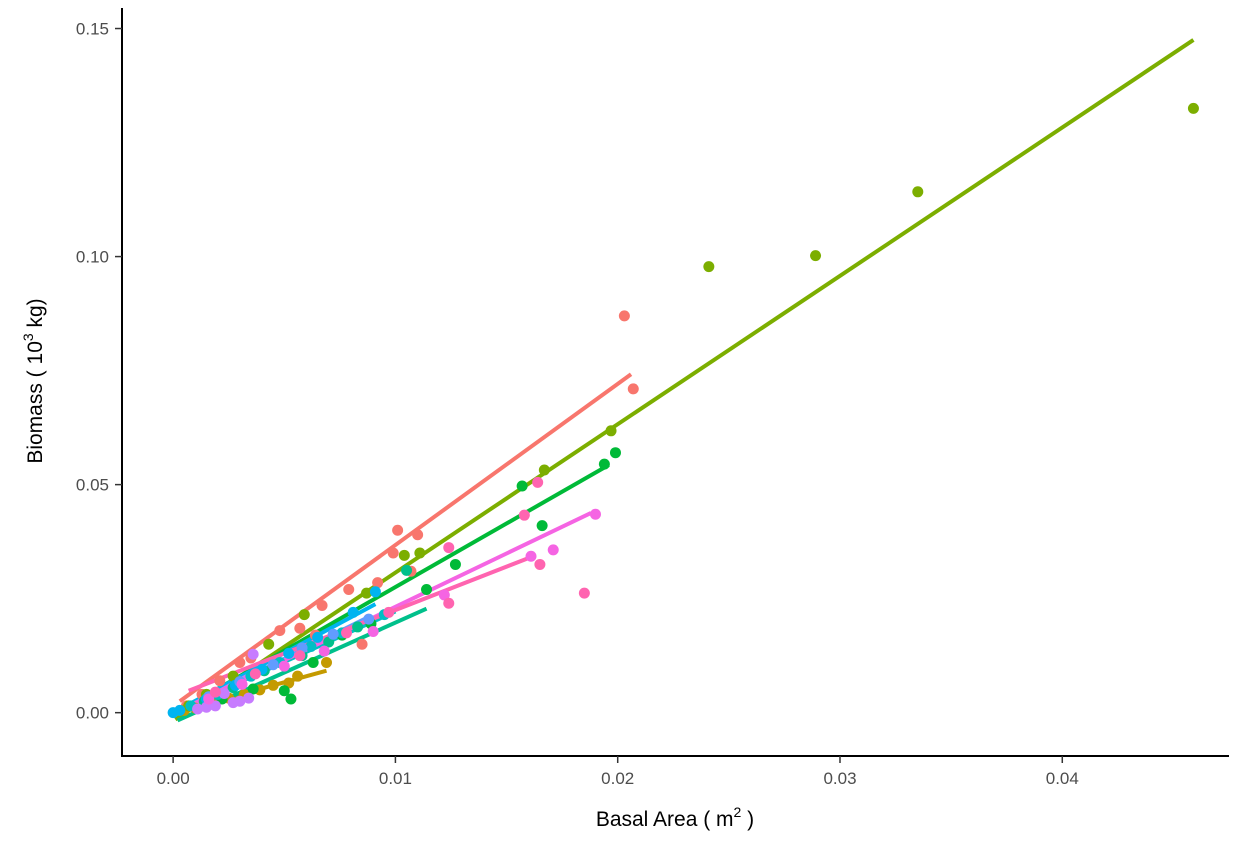 The height and width of the screenshot is (843, 1235). I want to click on x-ticks: 0.00 0.01 0.02 0.03 0.04, so click(618, 772).